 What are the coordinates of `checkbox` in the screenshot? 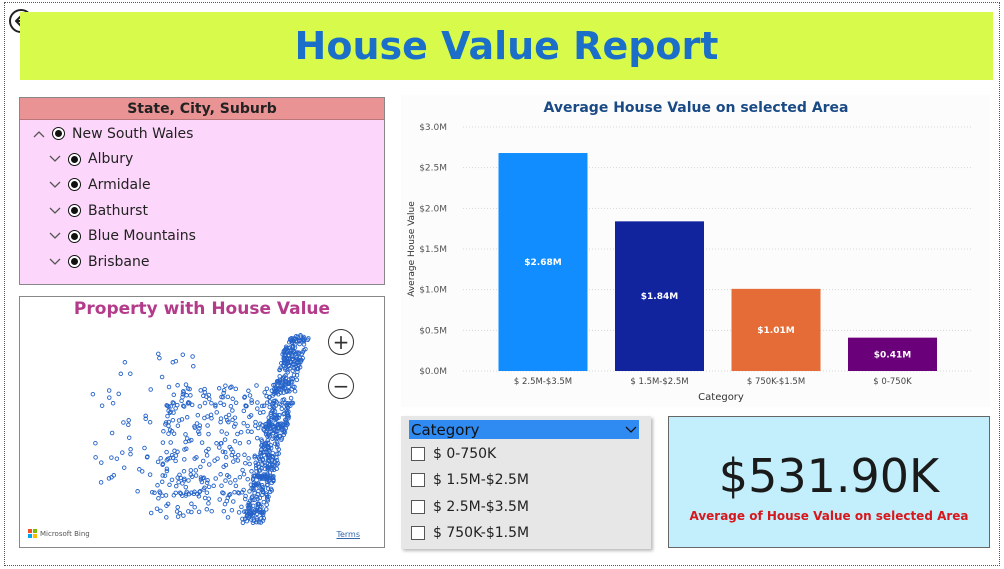 It's located at (418, 507).